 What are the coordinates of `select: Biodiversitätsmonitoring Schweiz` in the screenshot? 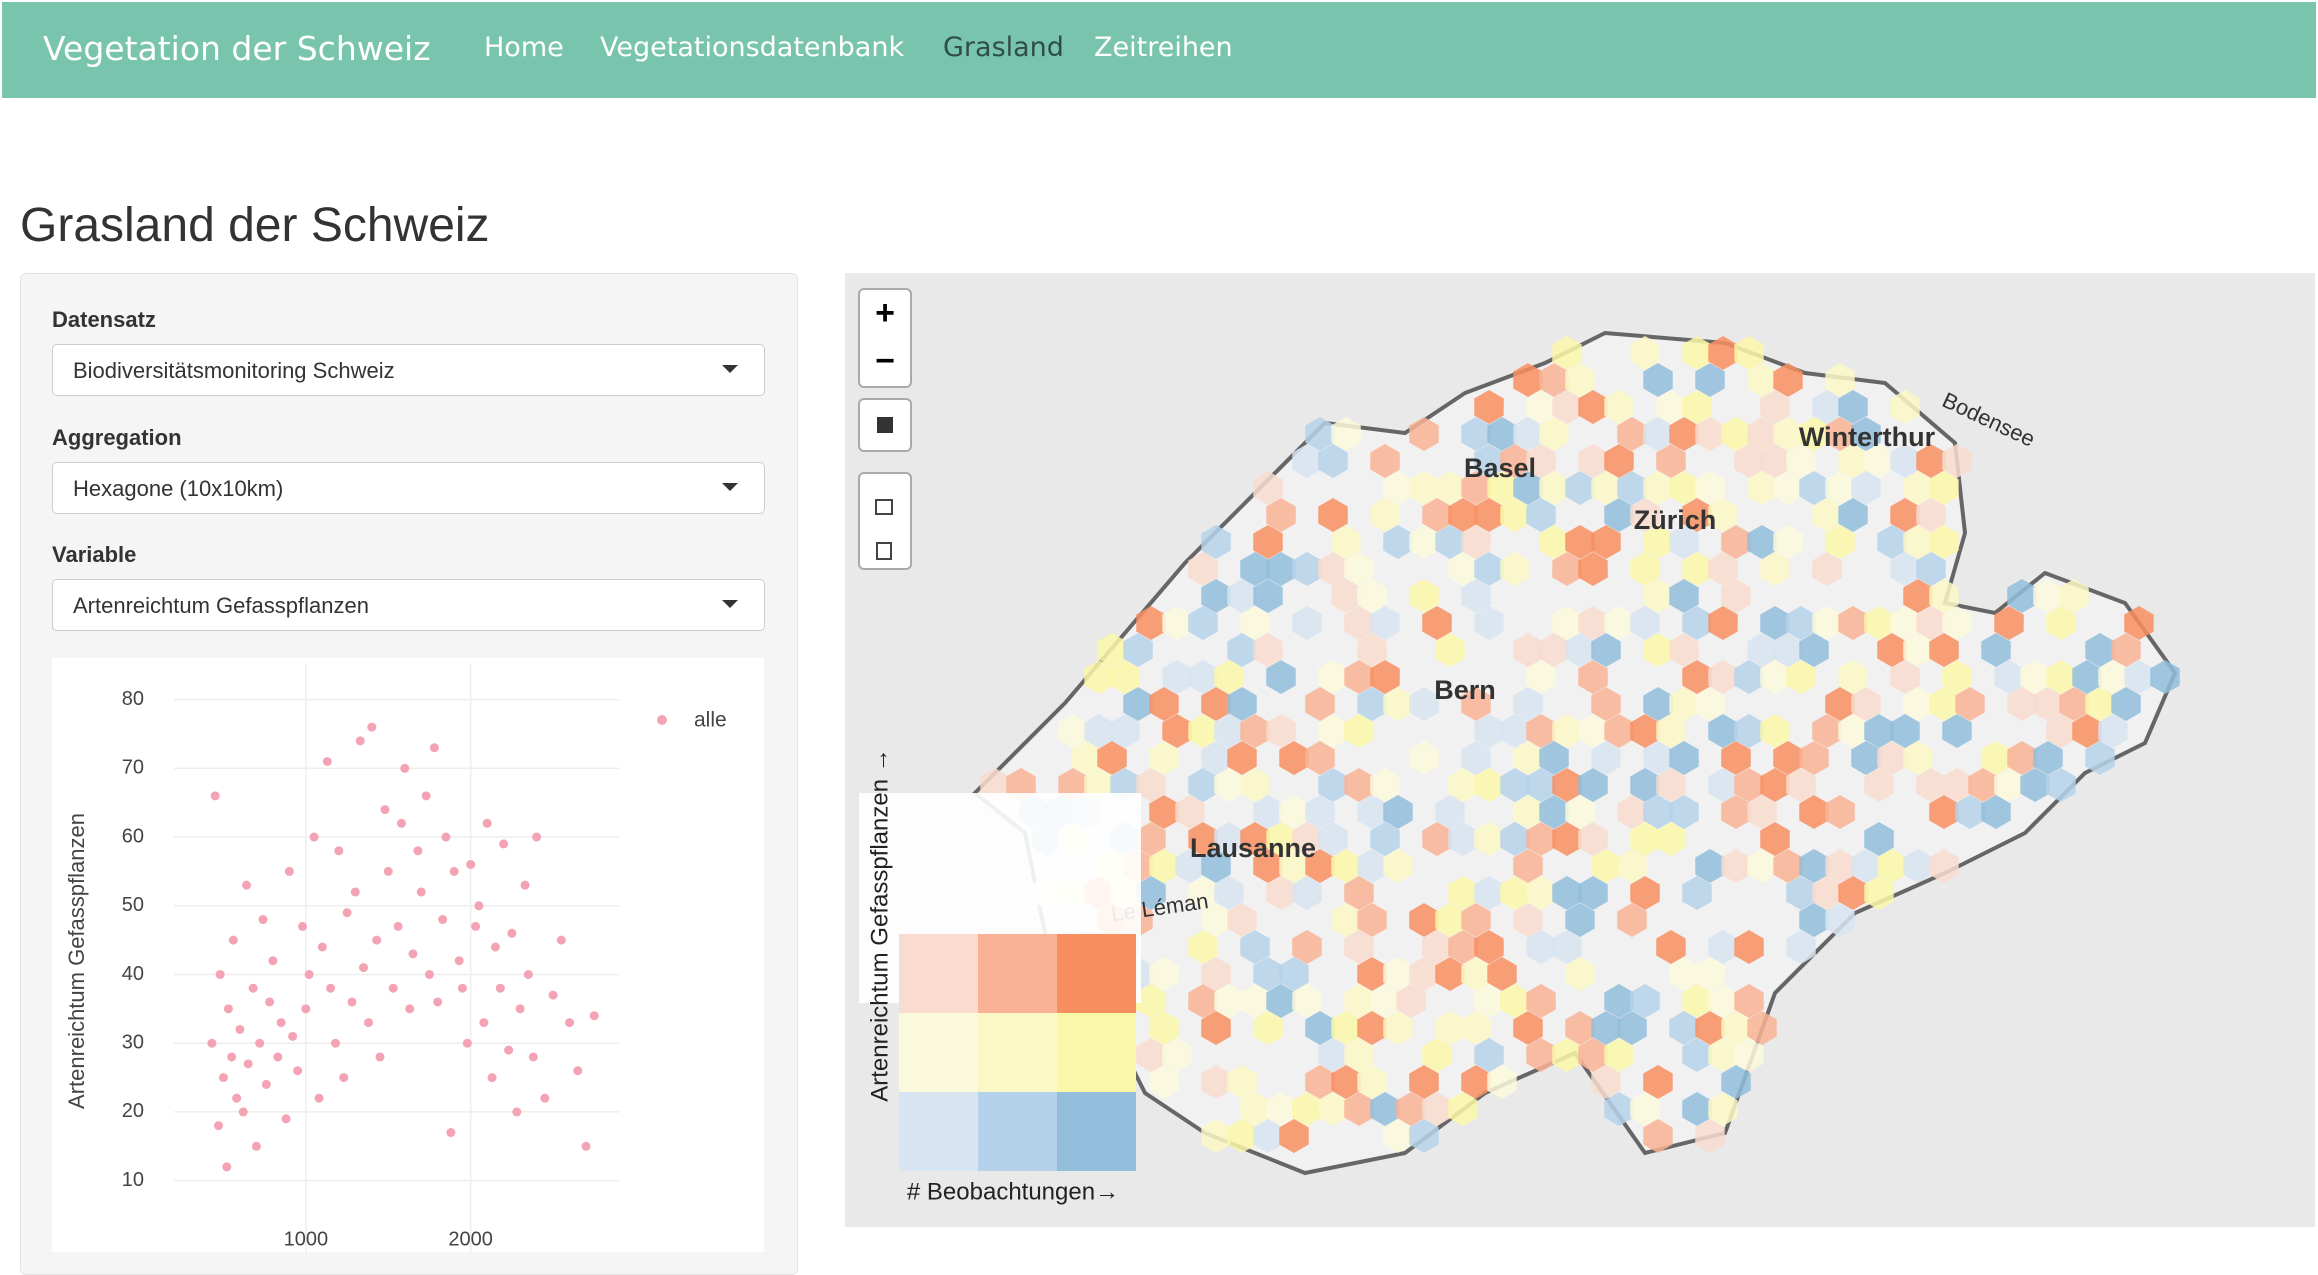 It's located at (408, 370).